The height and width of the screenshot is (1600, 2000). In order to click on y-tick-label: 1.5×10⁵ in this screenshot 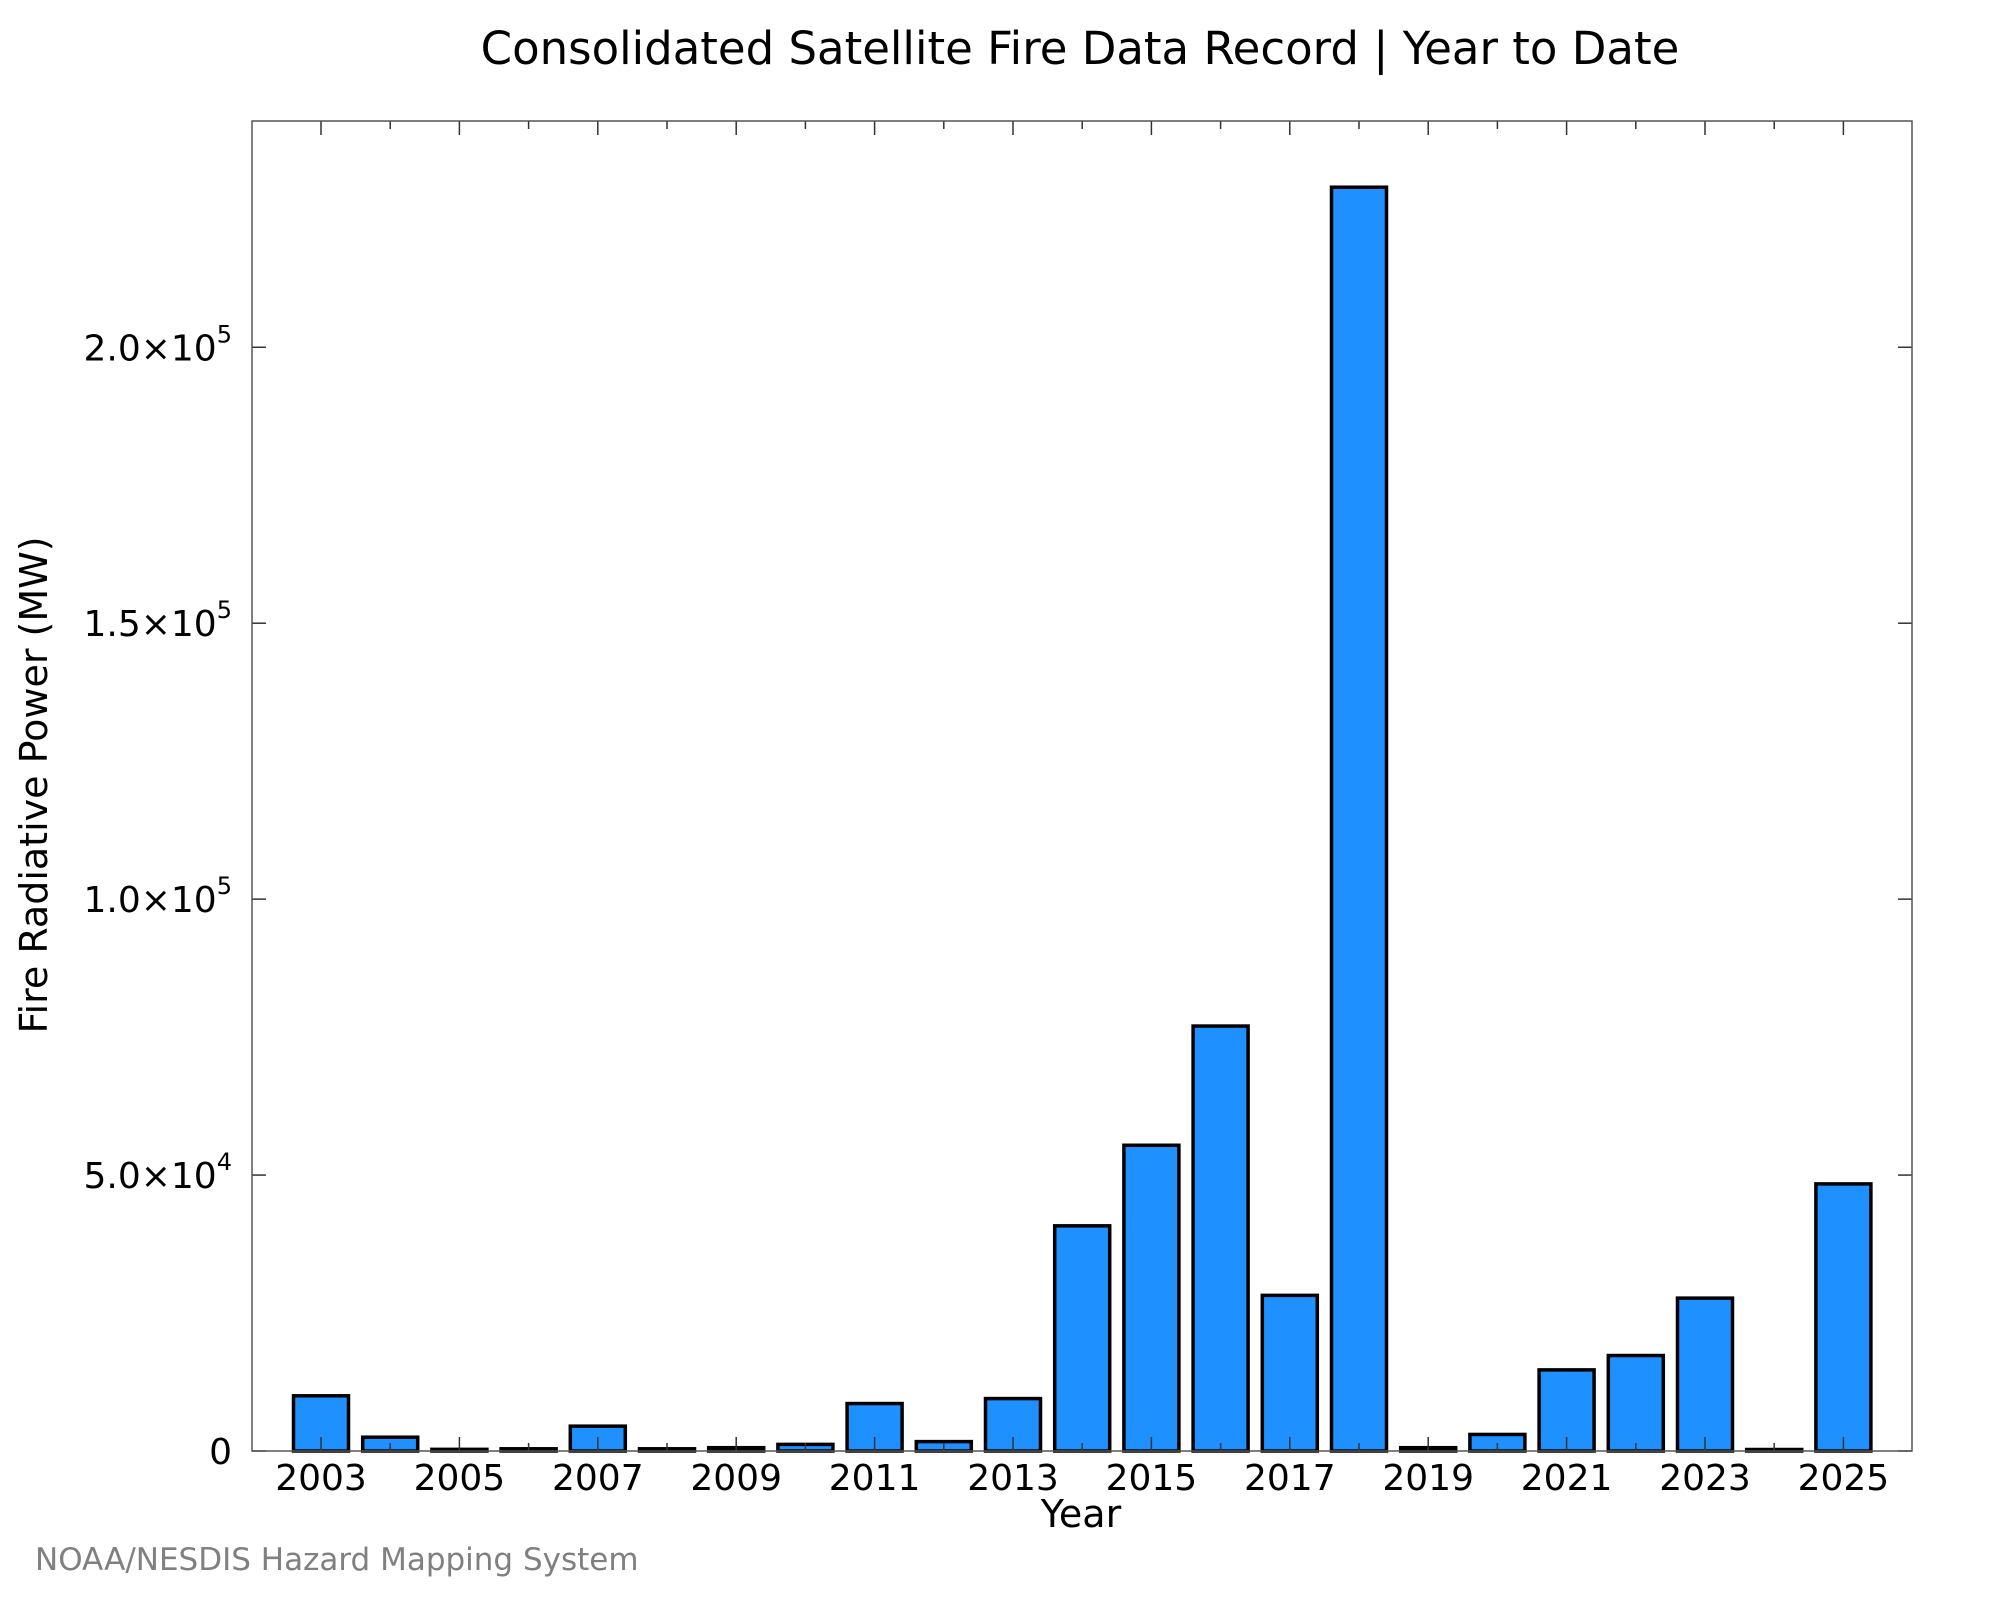, I will do `click(157, 620)`.